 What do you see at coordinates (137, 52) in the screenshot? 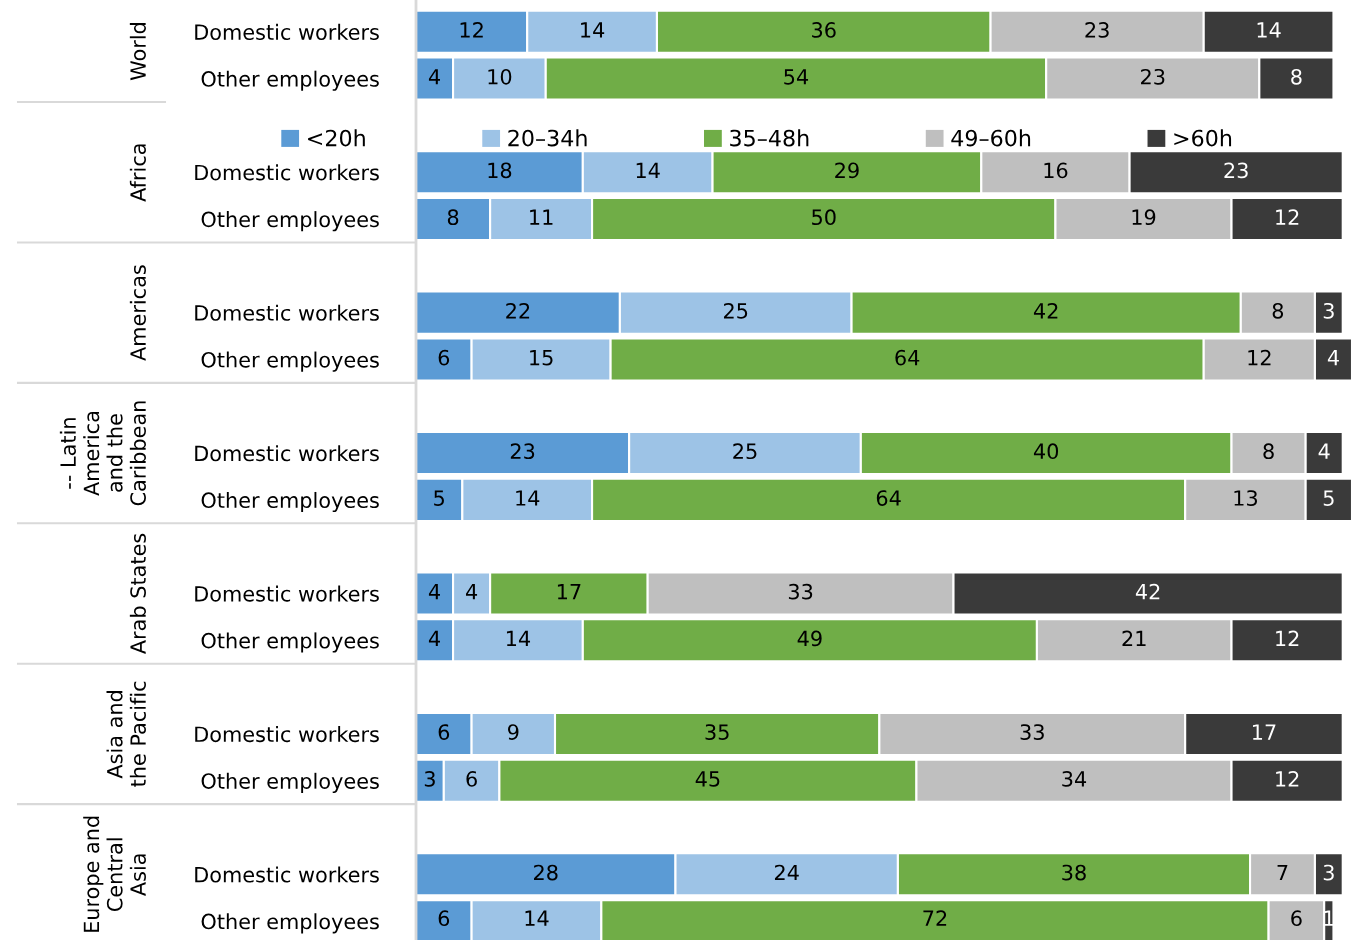
I see `text: World` at bounding box center [137, 52].